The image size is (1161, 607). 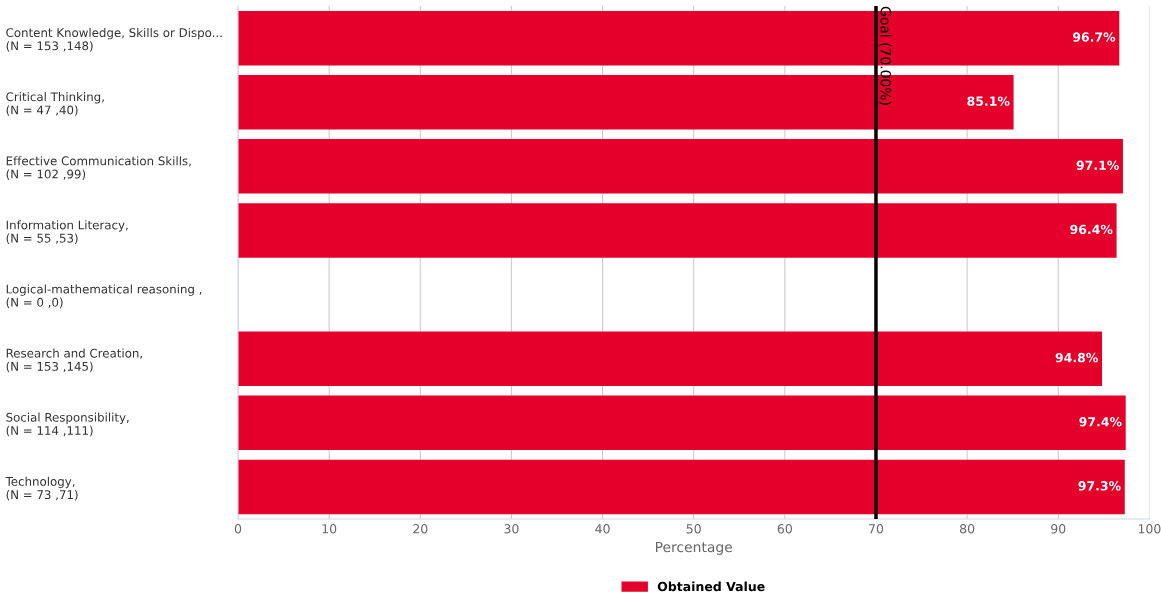 I want to click on x-tick-label: 80, so click(x=967, y=529).